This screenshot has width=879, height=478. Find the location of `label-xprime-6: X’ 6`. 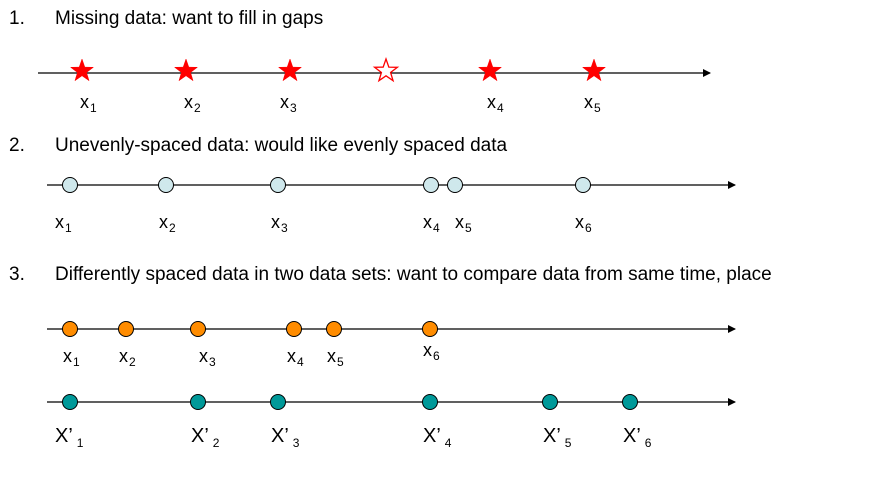

label-xprime-6: X’ 6 is located at coordinates (637, 437).